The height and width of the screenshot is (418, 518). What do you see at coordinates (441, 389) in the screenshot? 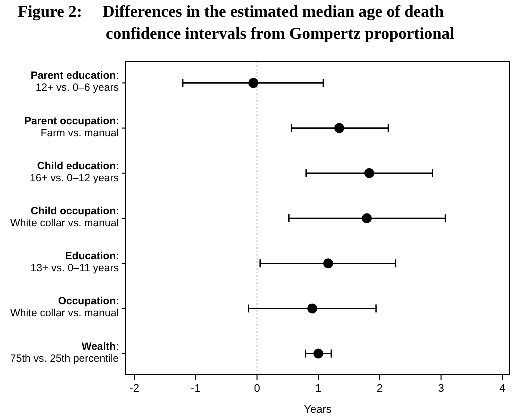
I see `x-tick-label: 3` at bounding box center [441, 389].